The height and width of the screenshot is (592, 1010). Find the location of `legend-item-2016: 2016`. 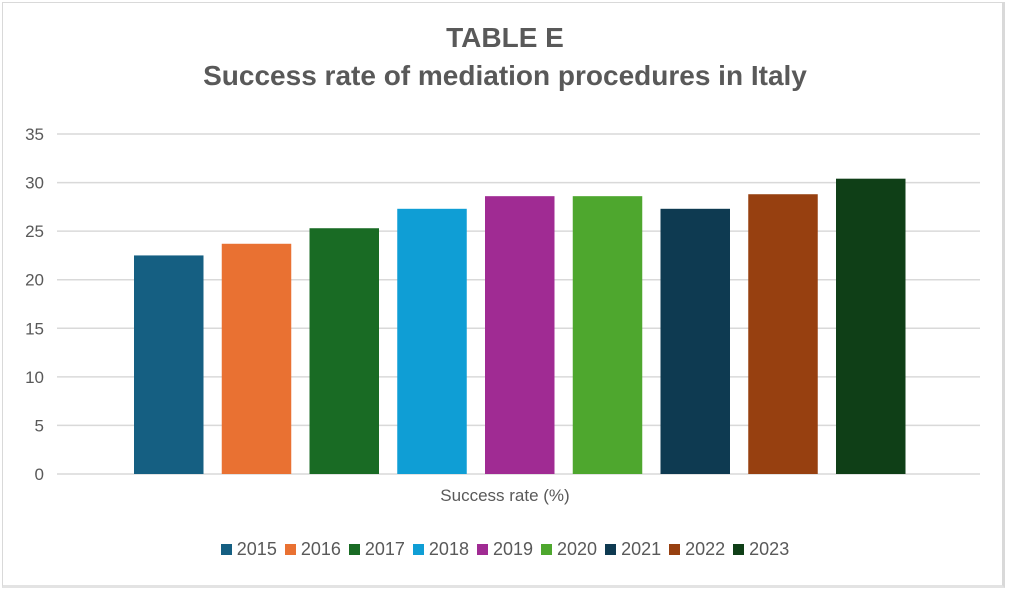

legend-item-2016: 2016 is located at coordinates (312, 549).